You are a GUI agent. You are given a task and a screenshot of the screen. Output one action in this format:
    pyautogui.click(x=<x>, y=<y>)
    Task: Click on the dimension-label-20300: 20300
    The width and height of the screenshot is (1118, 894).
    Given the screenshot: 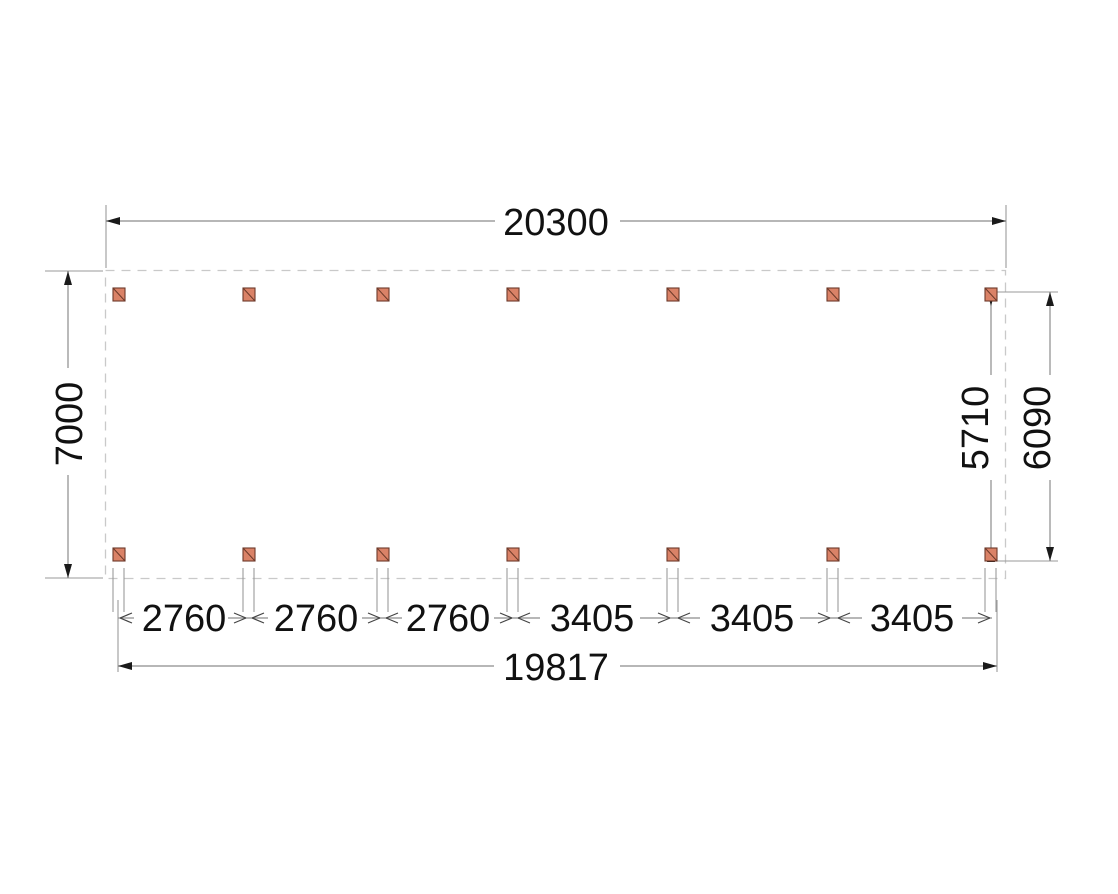 What is the action you would take?
    pyautogui.click(x=556, y=223)
    